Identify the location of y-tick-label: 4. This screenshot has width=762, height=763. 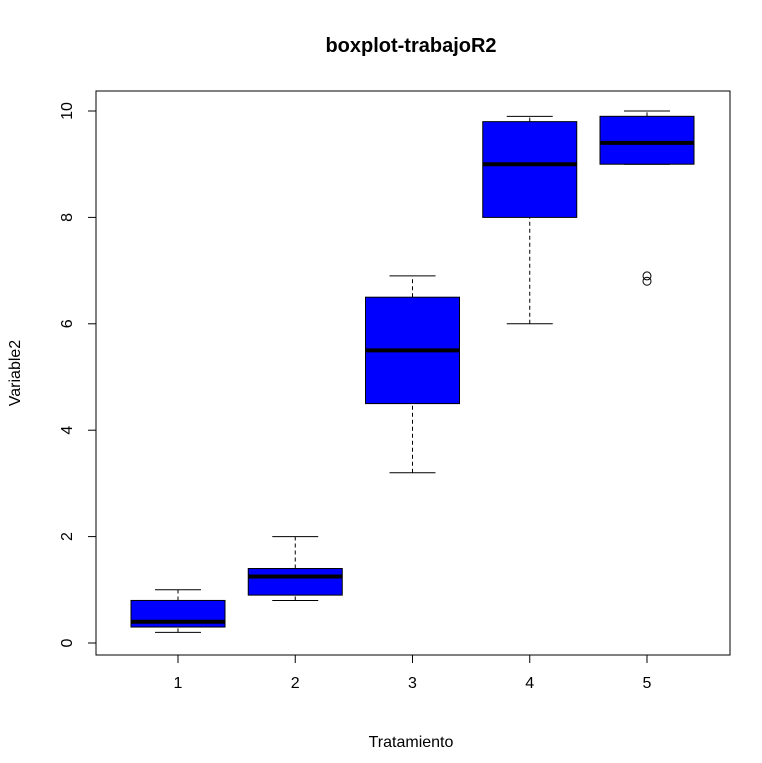
(67, 430).